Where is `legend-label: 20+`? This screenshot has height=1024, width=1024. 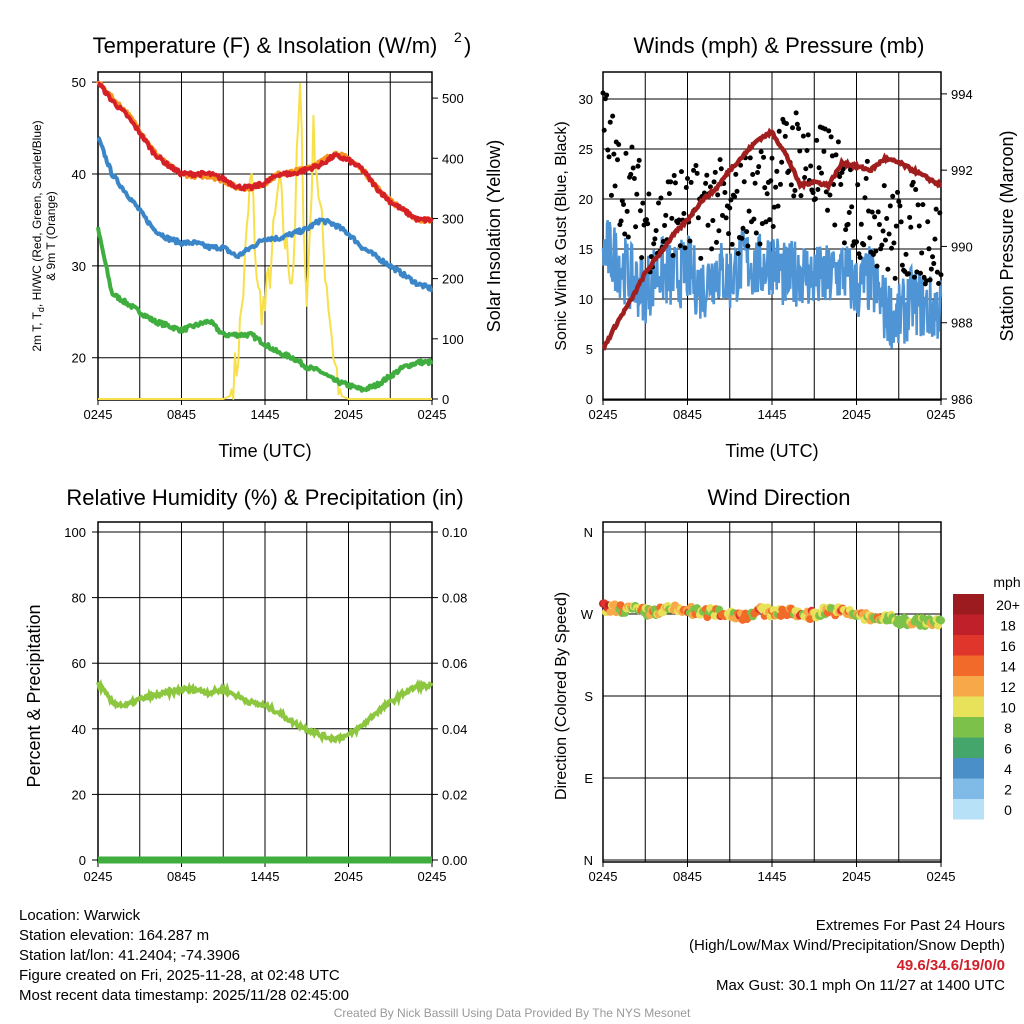 legend-label: 20+ is located at coordinates (1008, 605).